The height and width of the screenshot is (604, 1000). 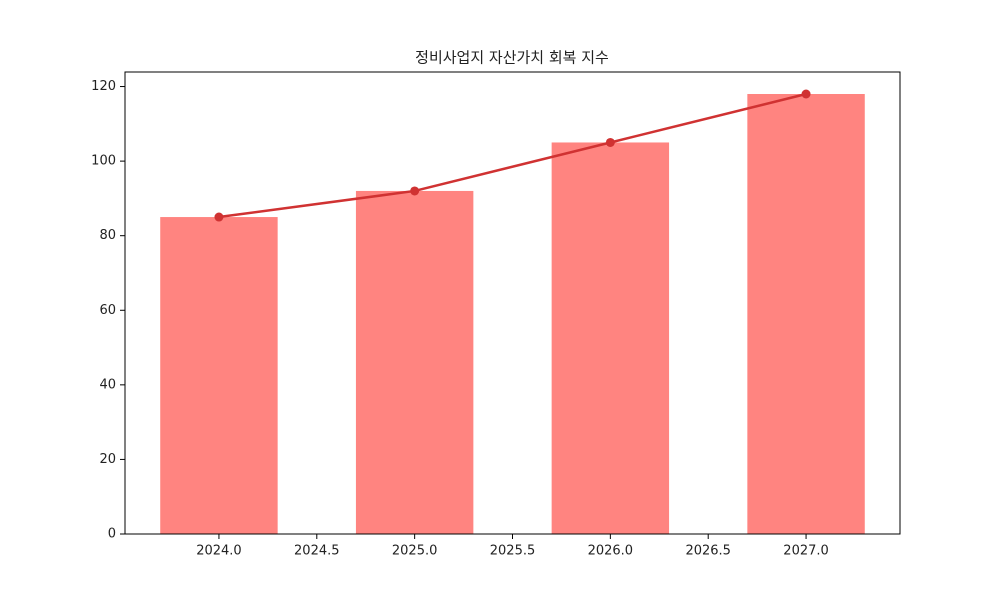 What do you see at coordinates (103, 161) in the screenshot?
I see `y-tick-label: 100` at bounding box center [103, 161].